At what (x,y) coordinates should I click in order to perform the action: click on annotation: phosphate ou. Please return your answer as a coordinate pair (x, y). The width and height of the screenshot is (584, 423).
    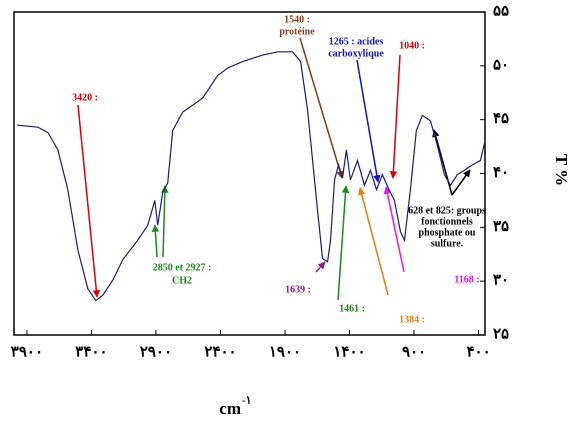
    Looking at the image, I should click on (447, 232).